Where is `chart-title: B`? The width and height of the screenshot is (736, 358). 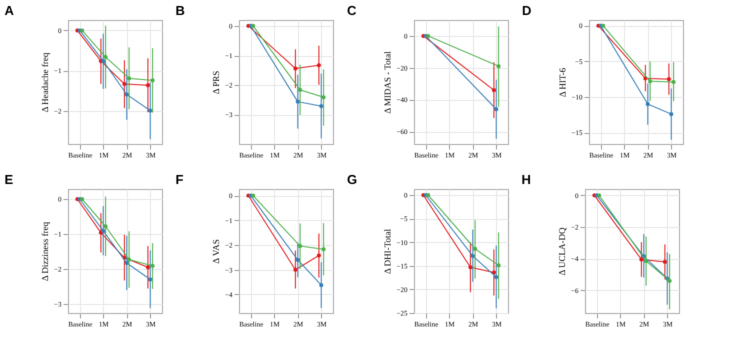 chart-title: B is located at coordinates (180, 10).